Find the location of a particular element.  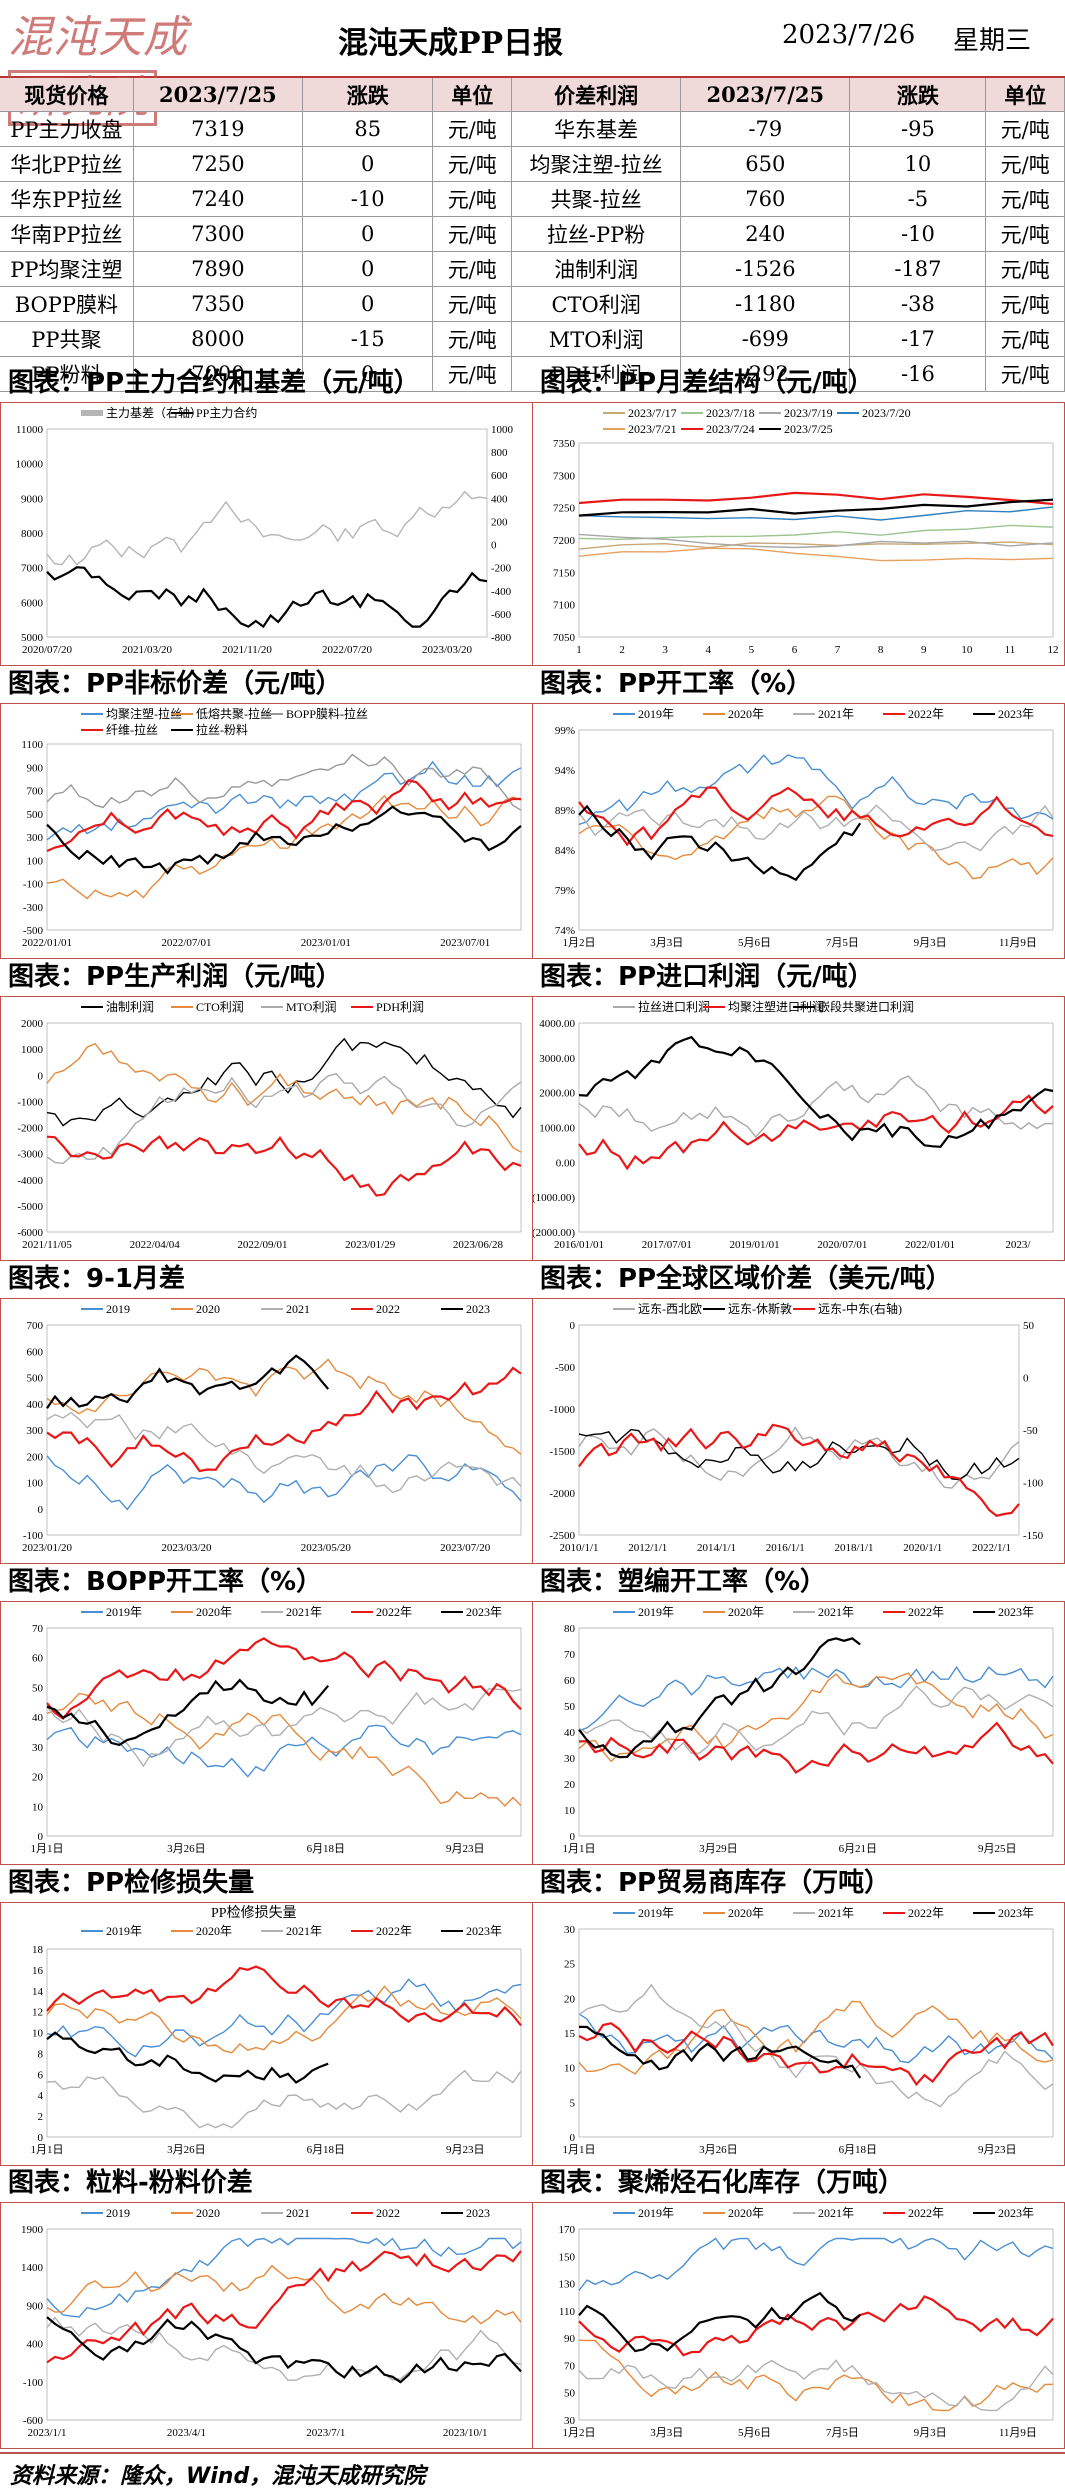

y-tick-label: 500 is located at coordinates (35, 1379).